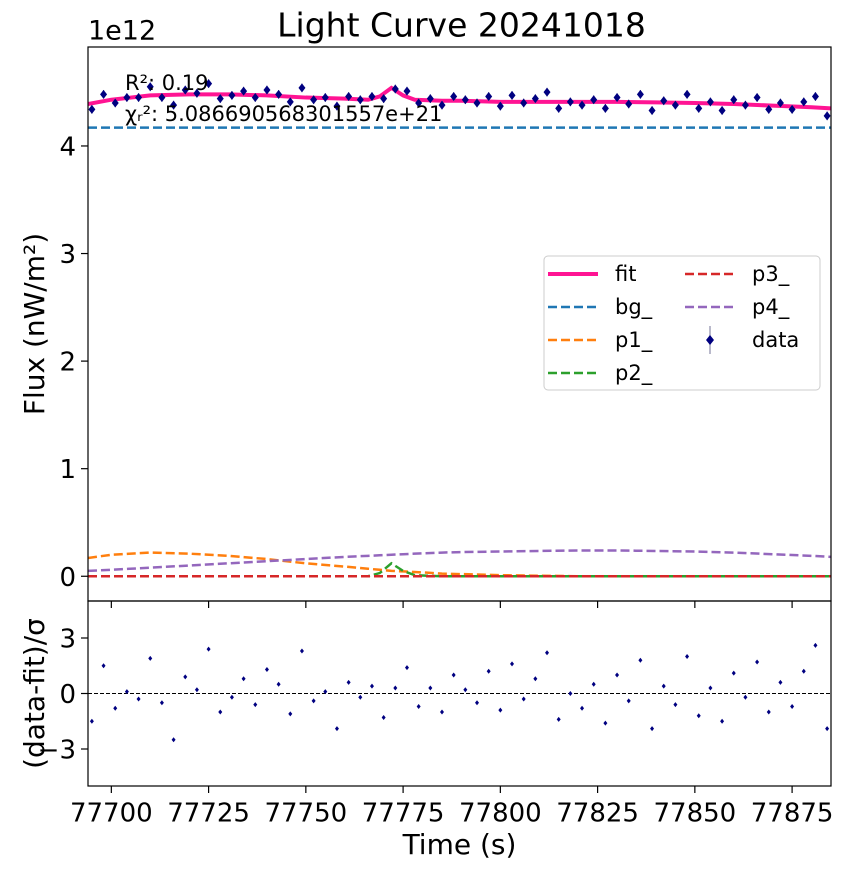  I want to click on offset-text: 1e12, so click(122, 31).